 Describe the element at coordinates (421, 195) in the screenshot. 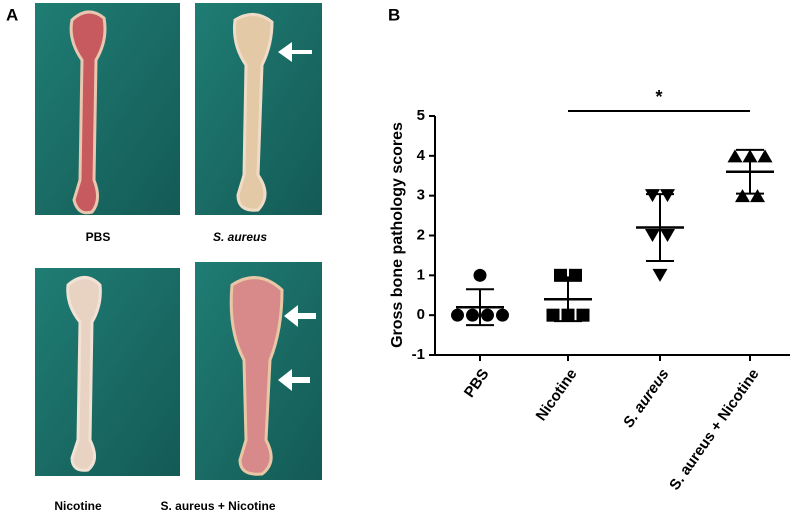

I see `y-tick-label: 3` at that location.